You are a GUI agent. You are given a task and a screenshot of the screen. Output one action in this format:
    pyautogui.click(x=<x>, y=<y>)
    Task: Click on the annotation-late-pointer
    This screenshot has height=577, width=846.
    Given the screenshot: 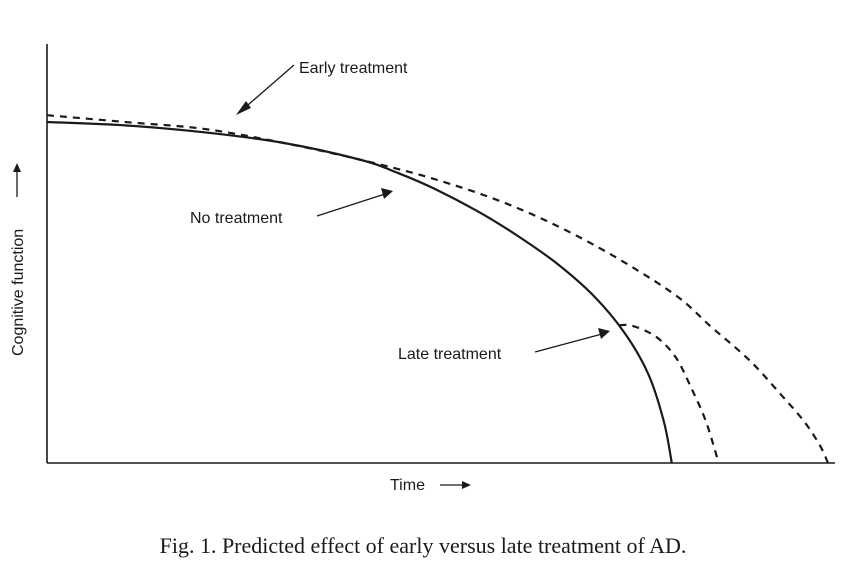 What is the action you would take?
    pyautogui.click(x=572, y=340)
    